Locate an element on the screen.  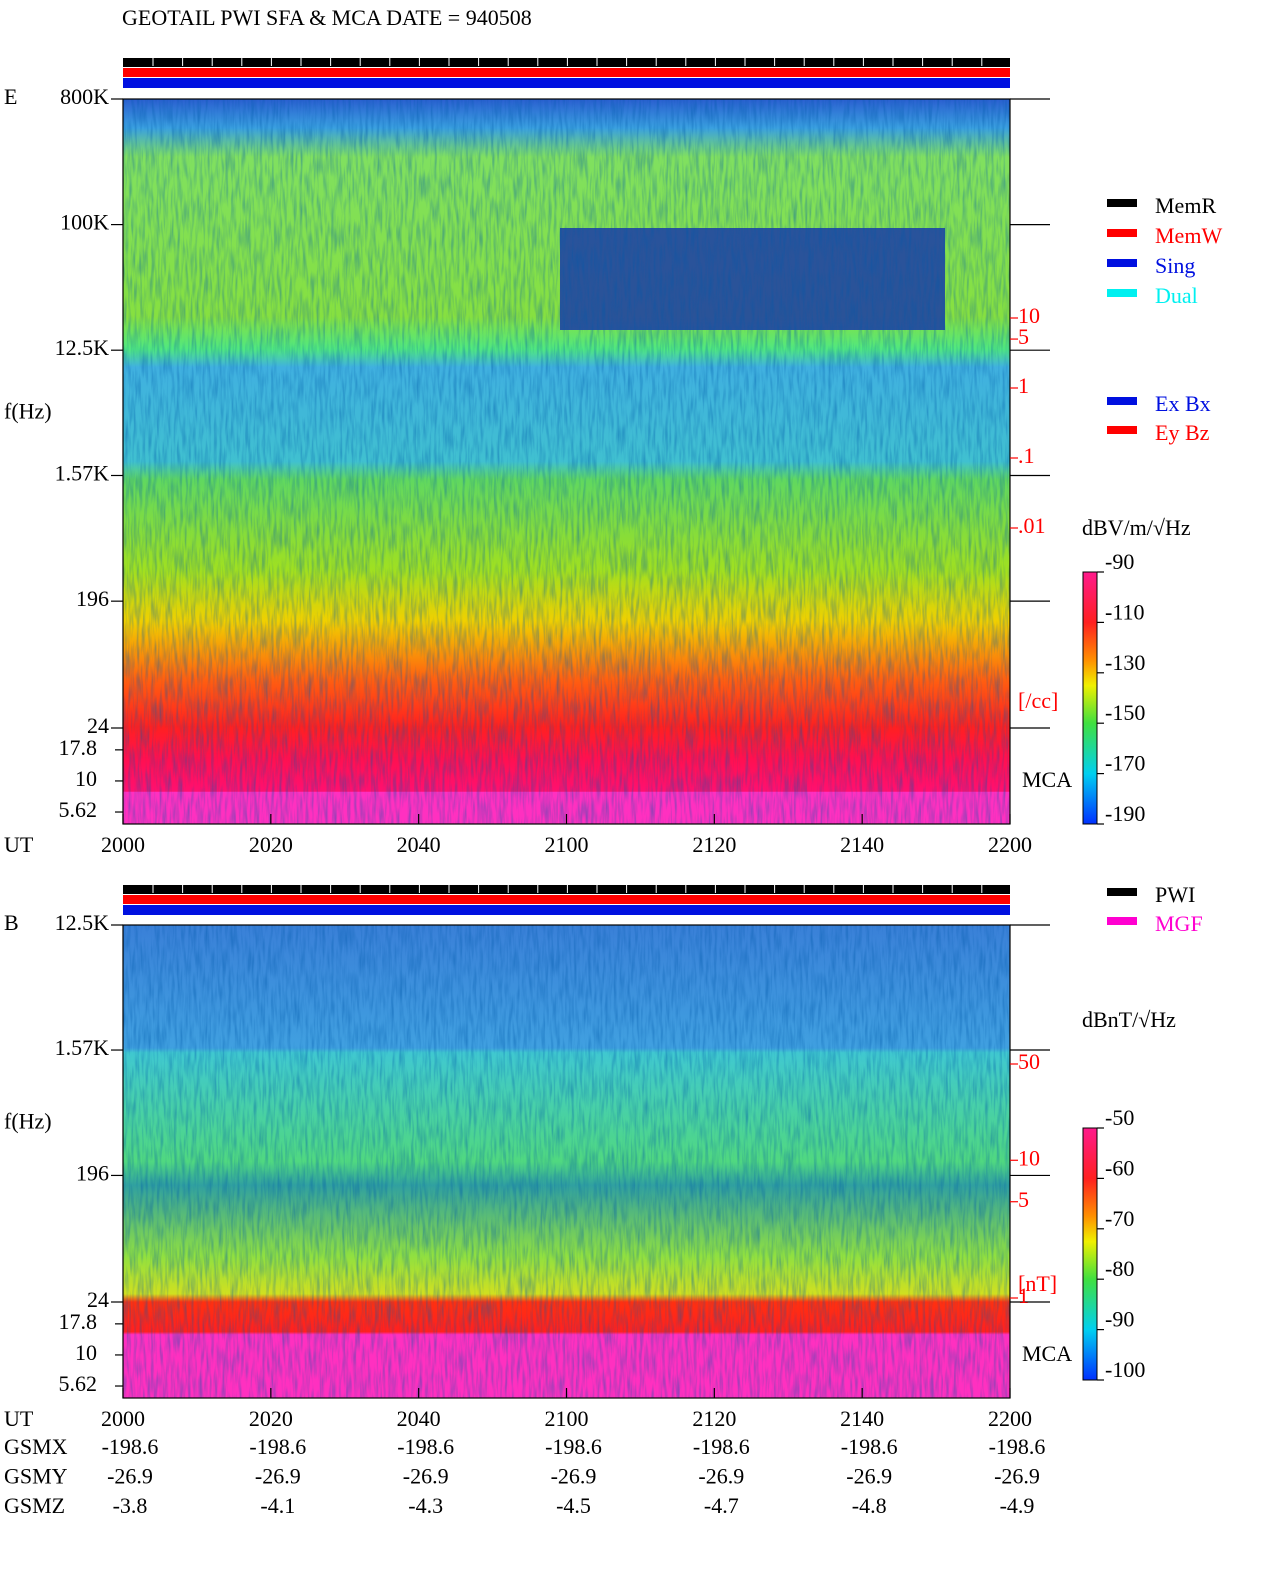
orbit-value: -4.9 is located at coordinates (1017, 1505).